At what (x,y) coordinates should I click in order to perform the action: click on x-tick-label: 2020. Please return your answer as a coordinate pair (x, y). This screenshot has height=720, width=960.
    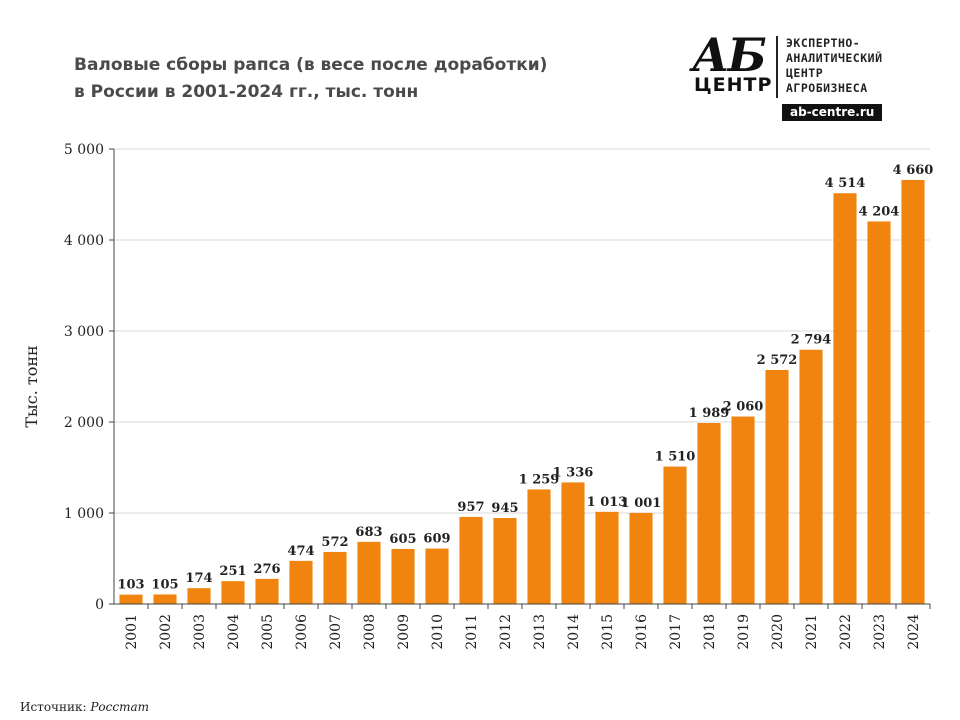
    Looking at the image, I should click on (778, 632).